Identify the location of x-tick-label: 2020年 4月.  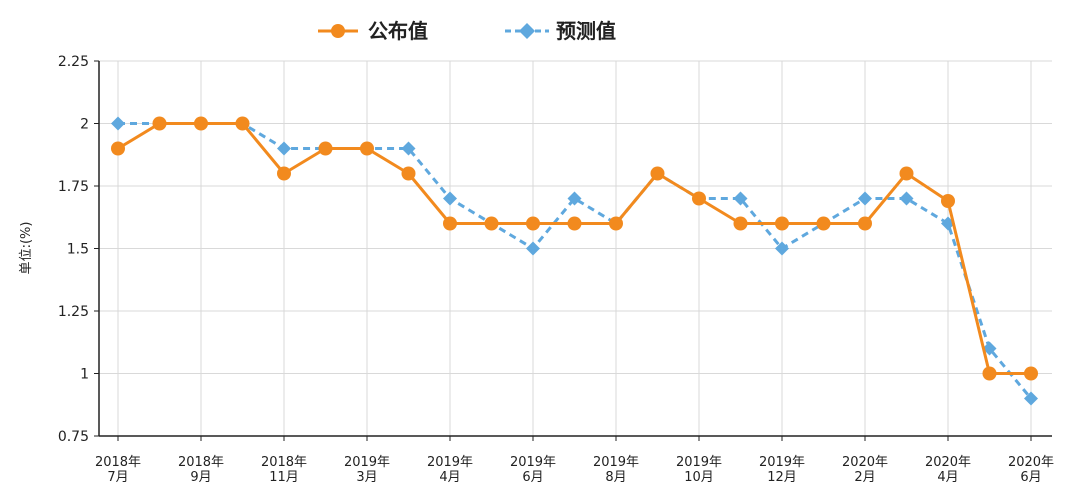
(948, 470).